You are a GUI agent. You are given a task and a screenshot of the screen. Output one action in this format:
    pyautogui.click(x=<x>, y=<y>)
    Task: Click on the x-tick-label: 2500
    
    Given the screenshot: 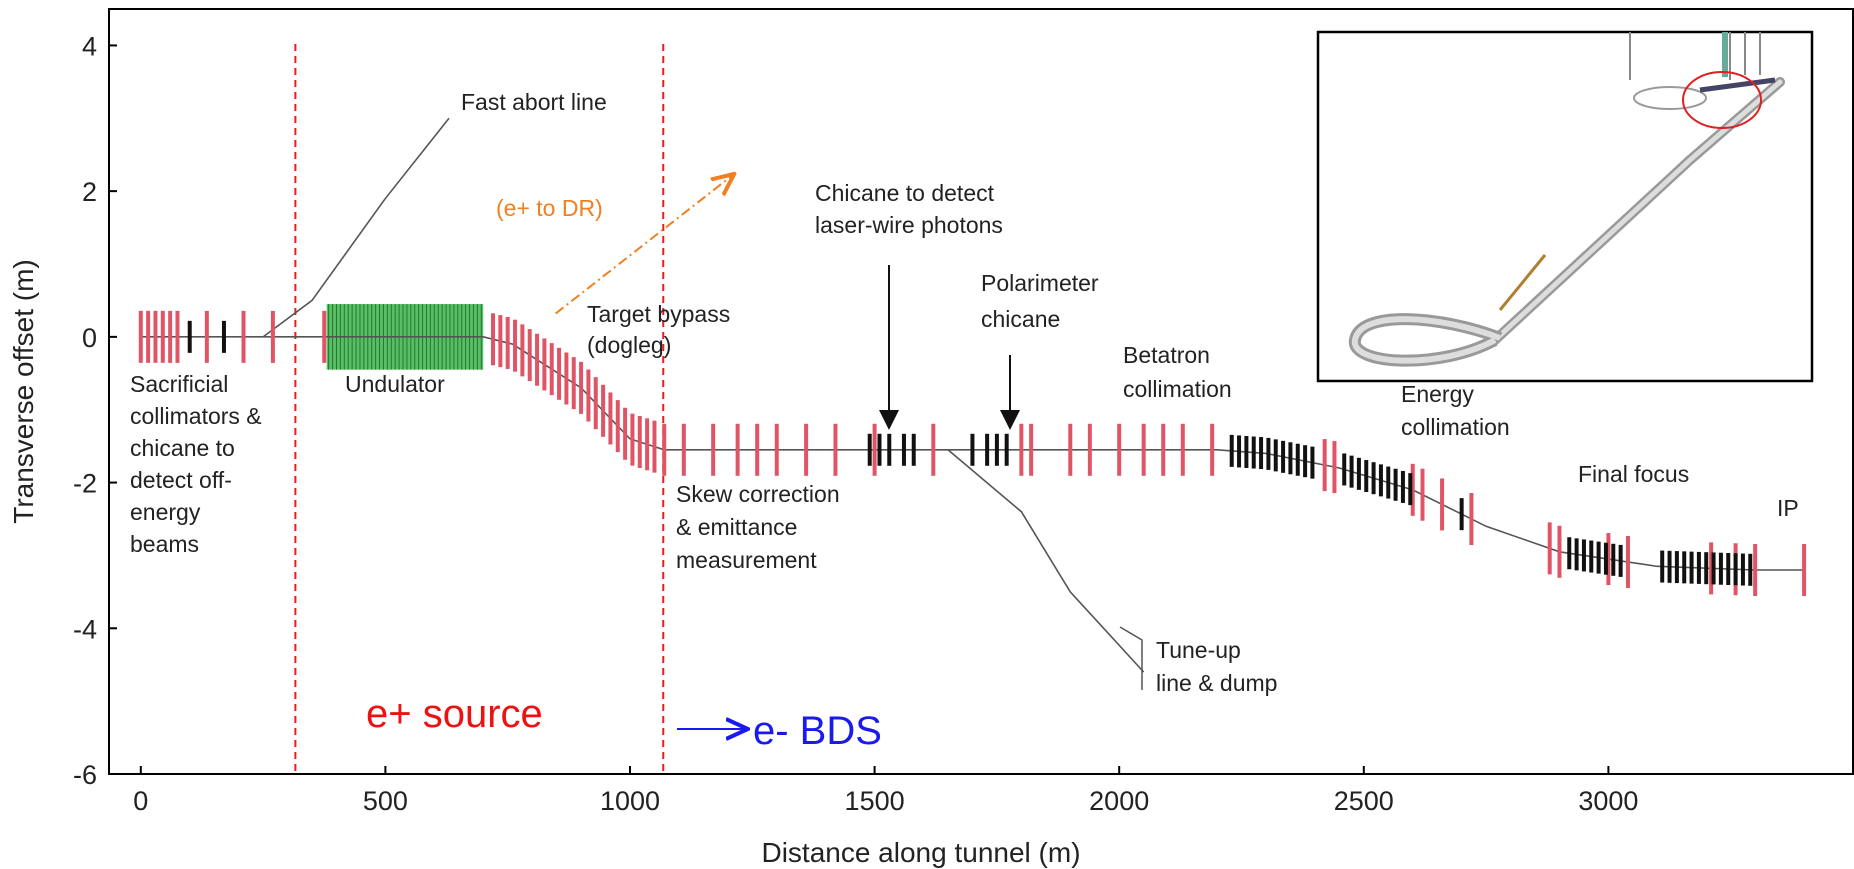 What is the action you would take?
    pyautogui.click(x=1364, y=801)
    